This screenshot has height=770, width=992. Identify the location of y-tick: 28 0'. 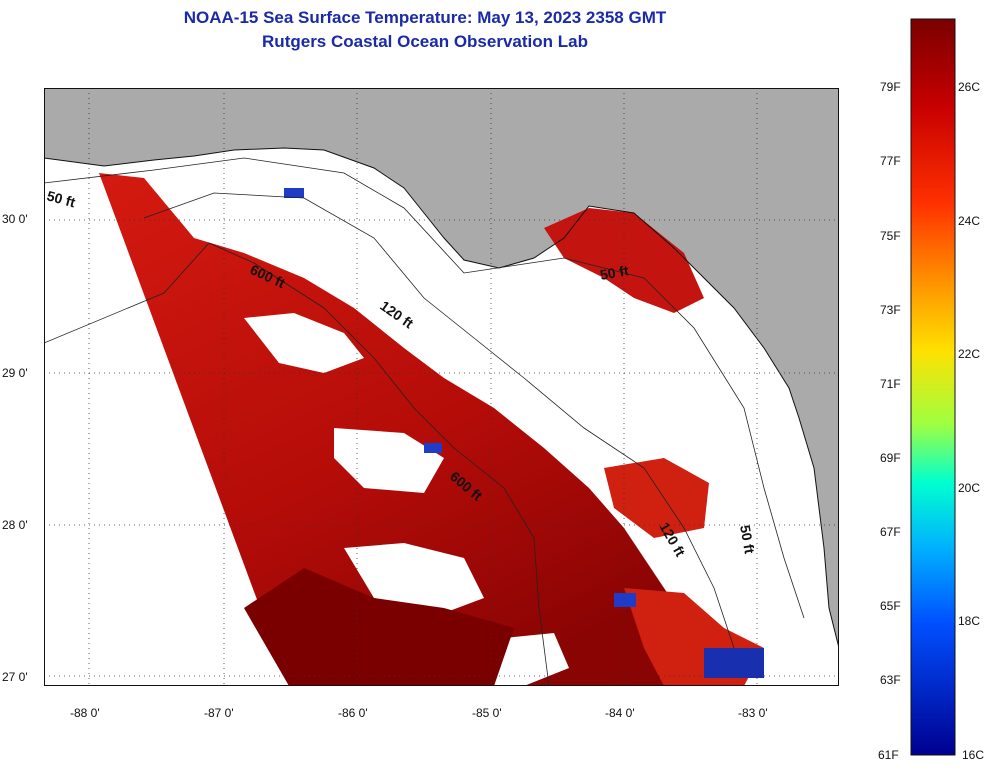
(15, 525).